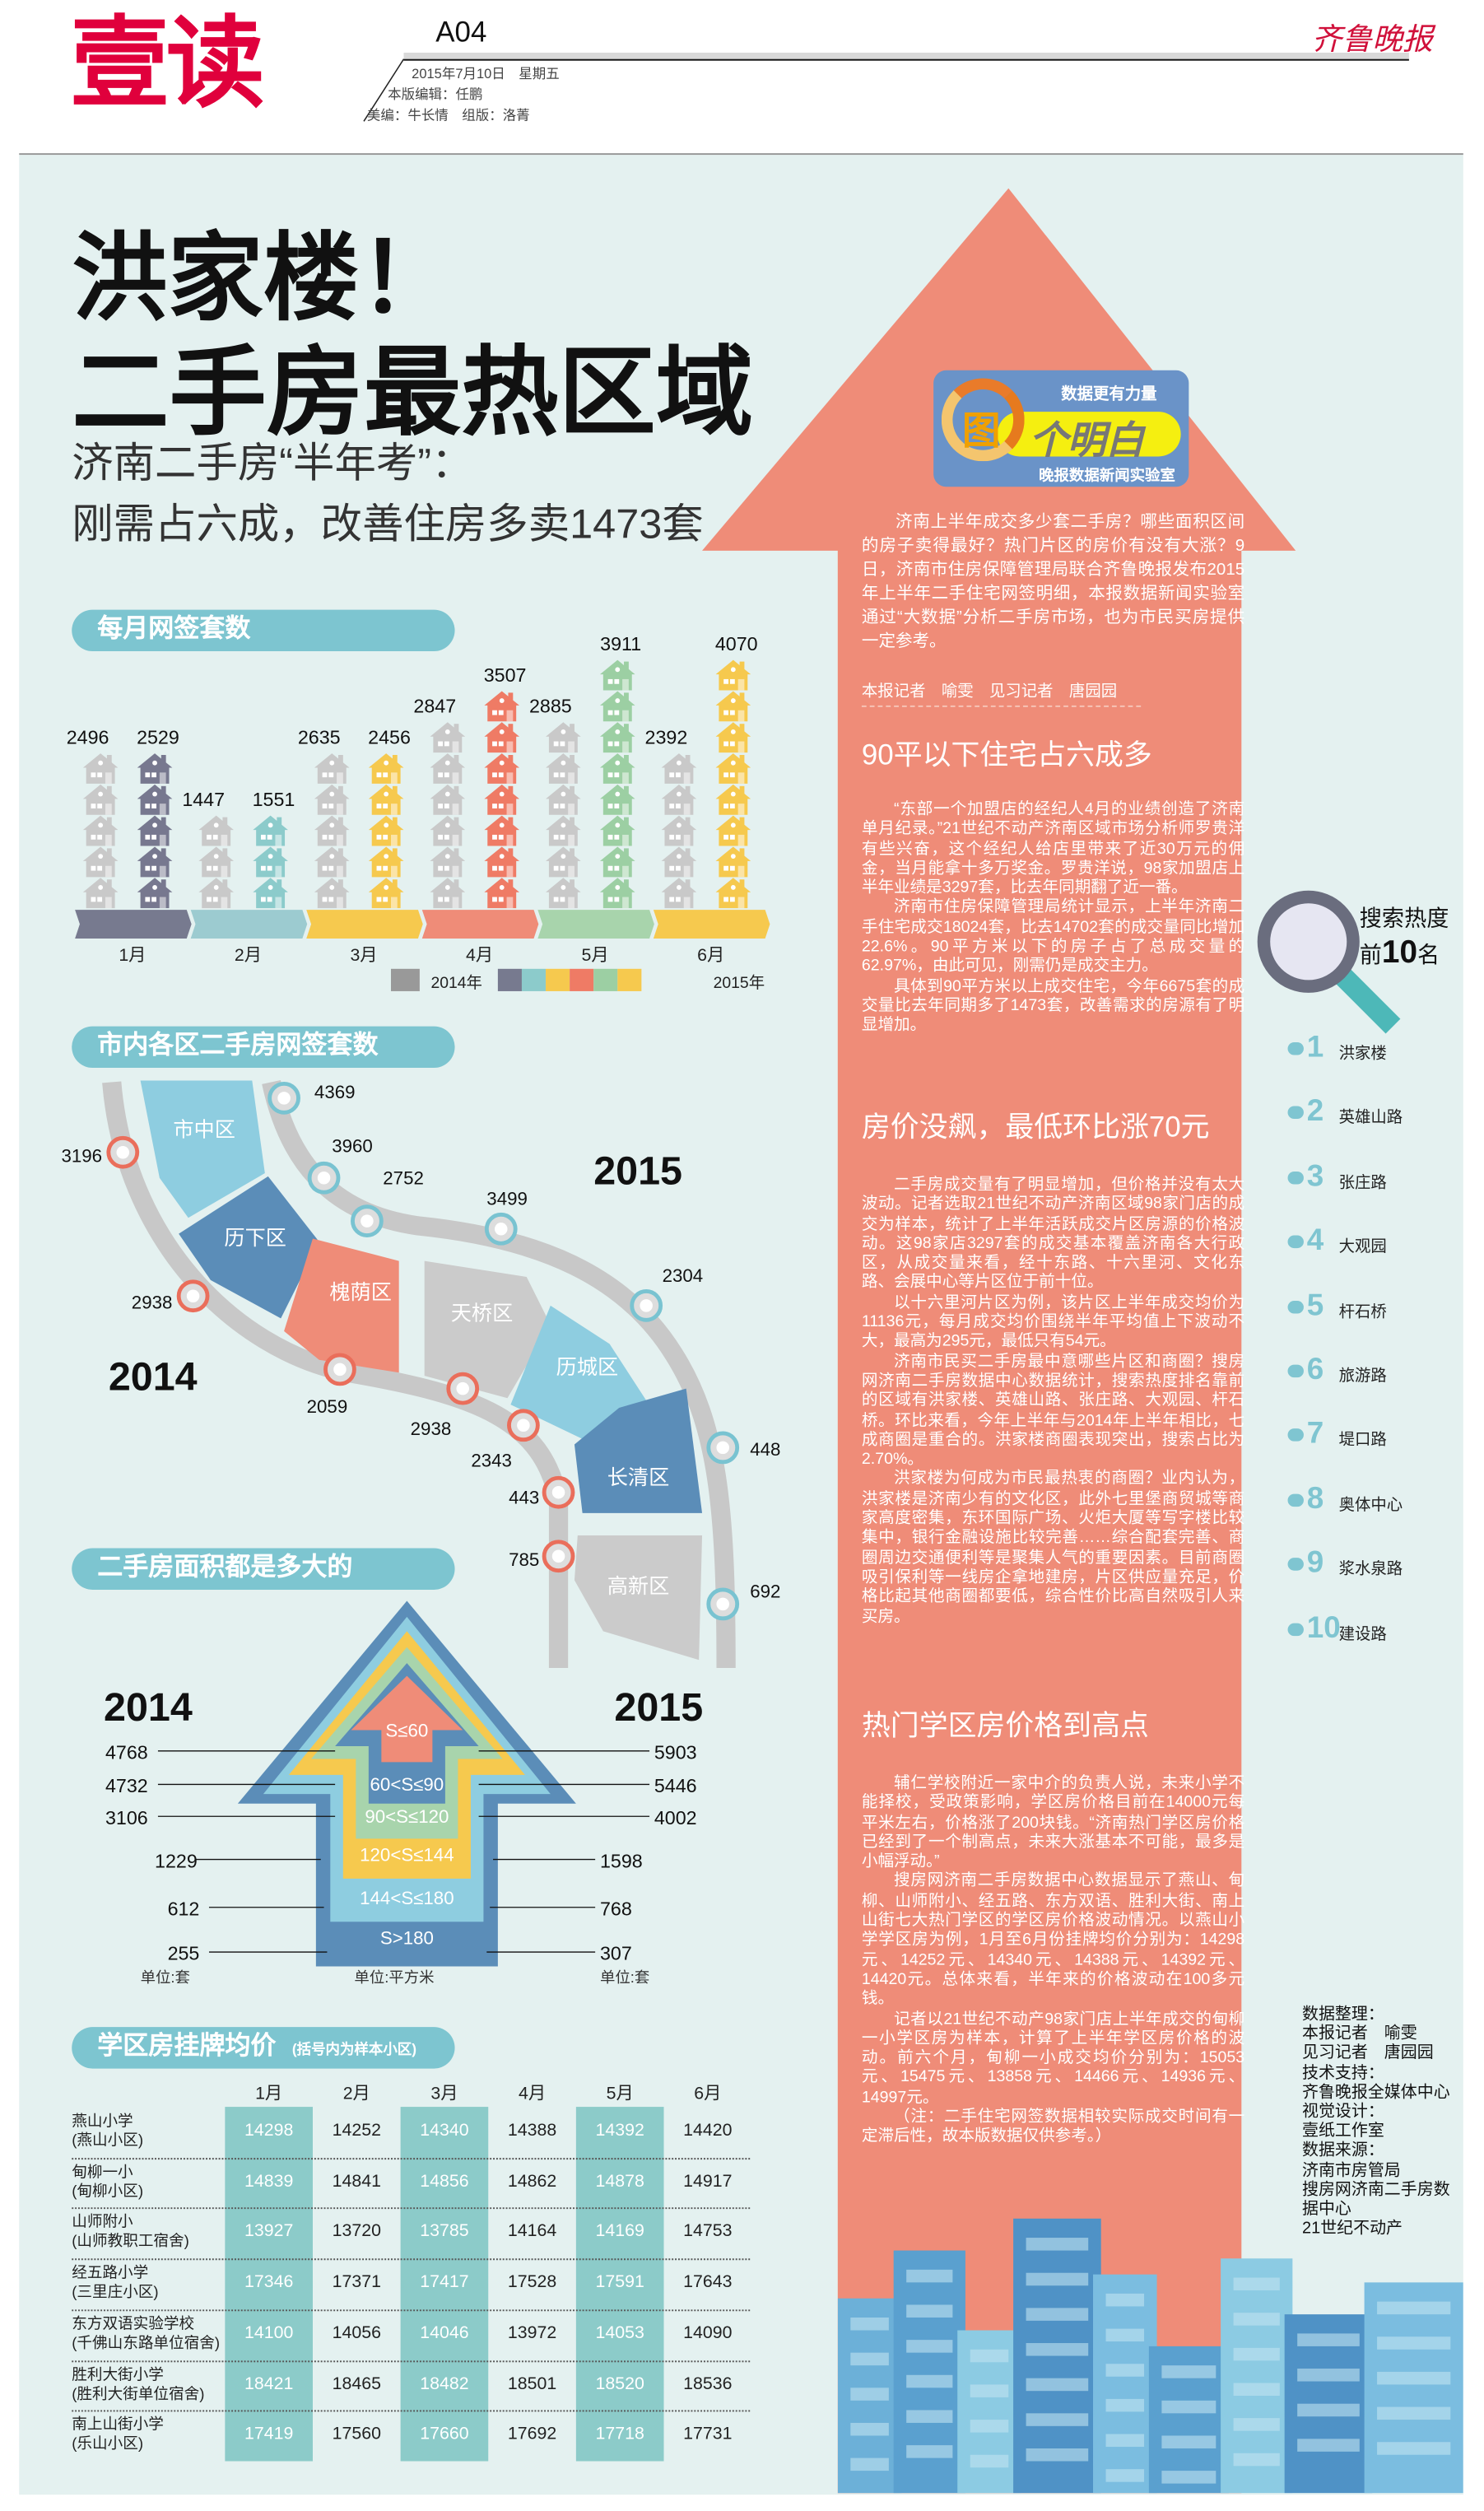 The image size is (1484, 2511). I want to click on district-value: 2938, so click(431, 1429).